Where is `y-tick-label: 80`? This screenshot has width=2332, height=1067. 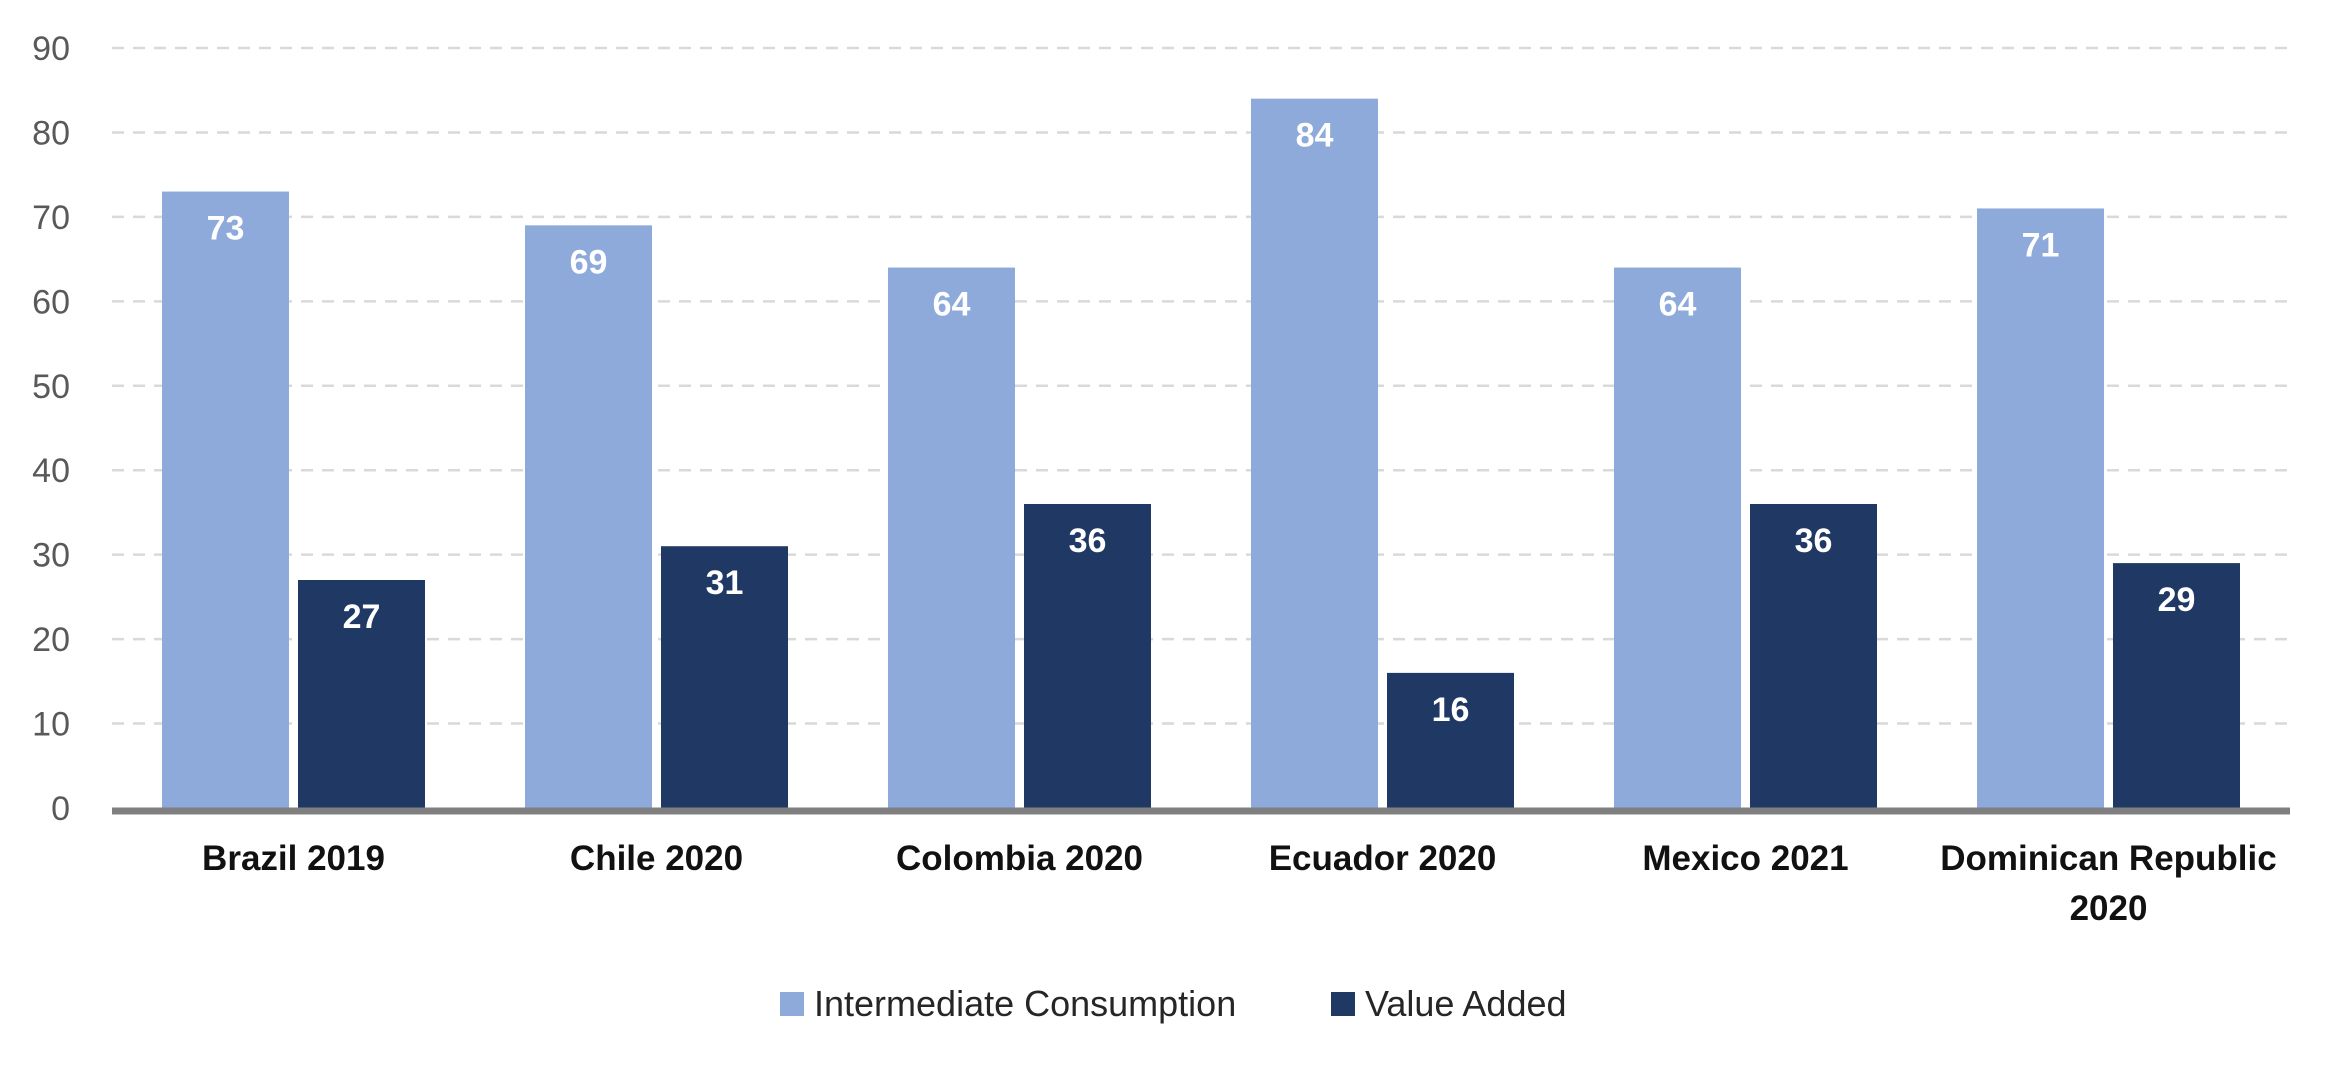 y-tick-label: 80 is located at coordinates (51, 133).